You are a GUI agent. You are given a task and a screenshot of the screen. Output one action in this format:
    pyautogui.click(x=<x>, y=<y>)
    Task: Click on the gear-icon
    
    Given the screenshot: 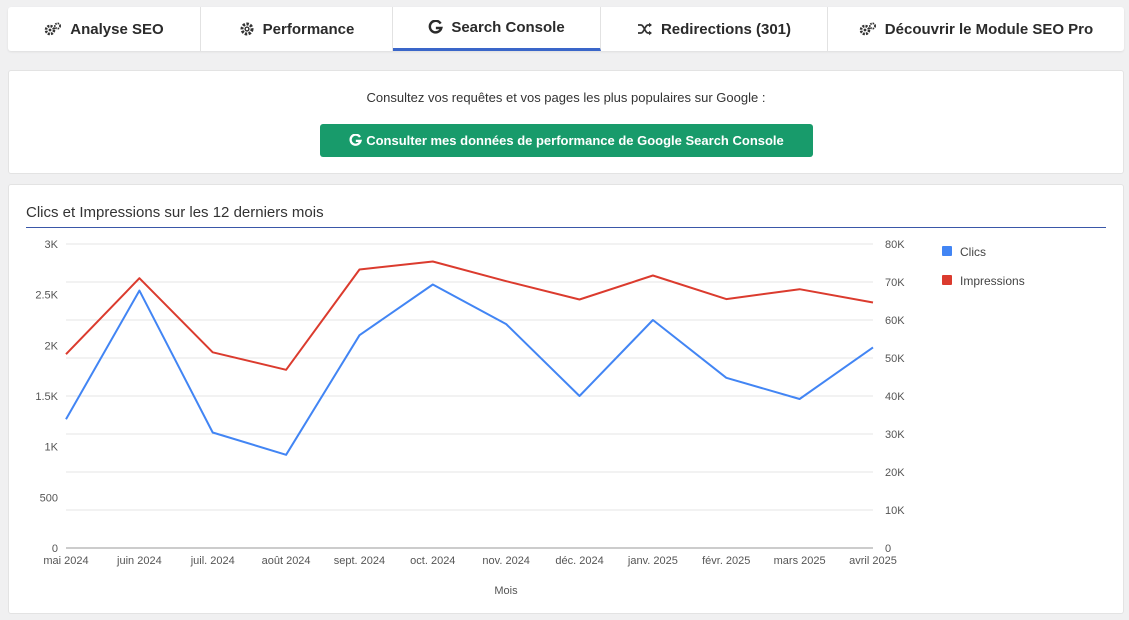 What is the action you would take?
    pyautogui.click(x=247, y=29)
    